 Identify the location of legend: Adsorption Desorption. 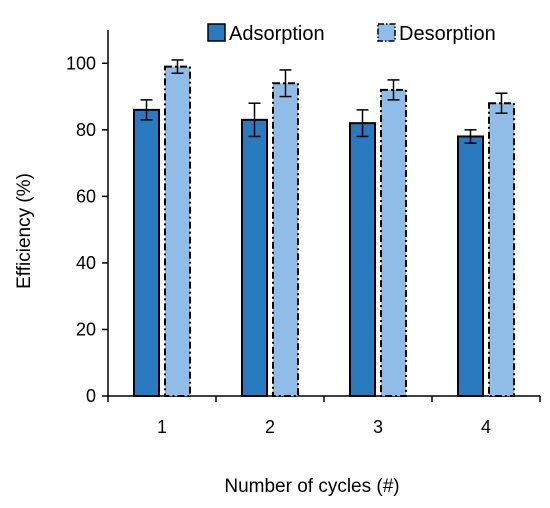
(351, 34).